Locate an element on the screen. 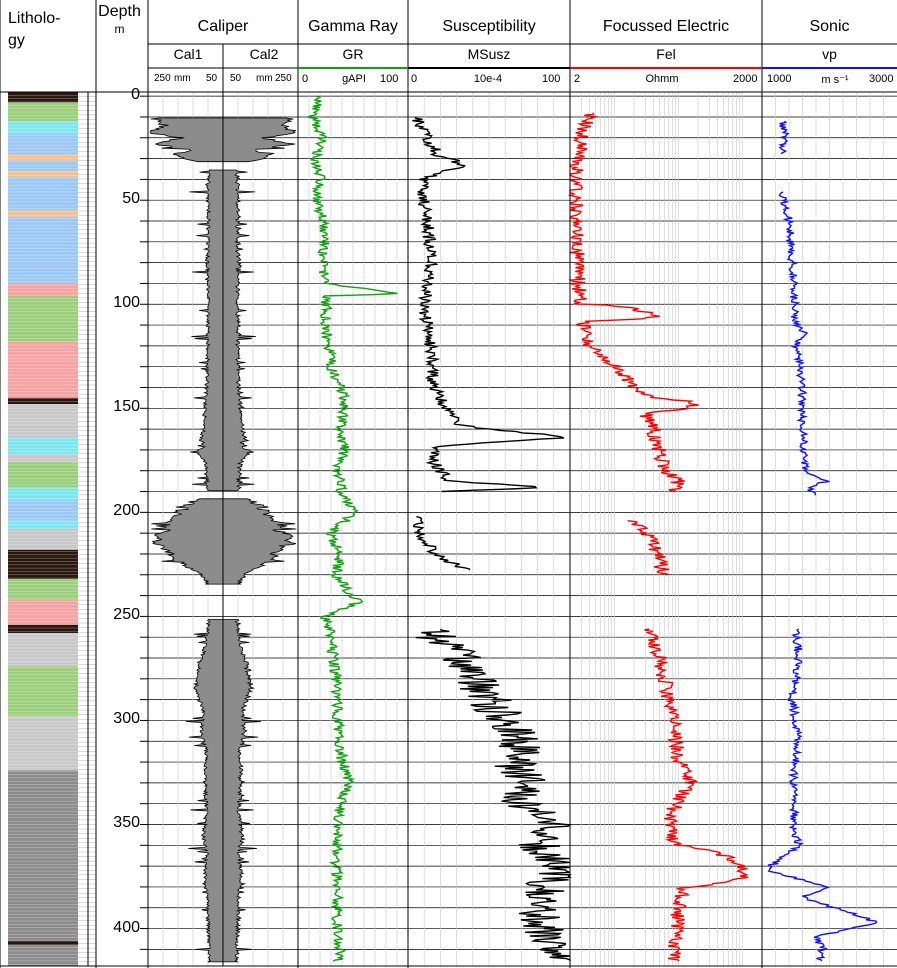  caliper-fill is located at coordinates (224, 541).